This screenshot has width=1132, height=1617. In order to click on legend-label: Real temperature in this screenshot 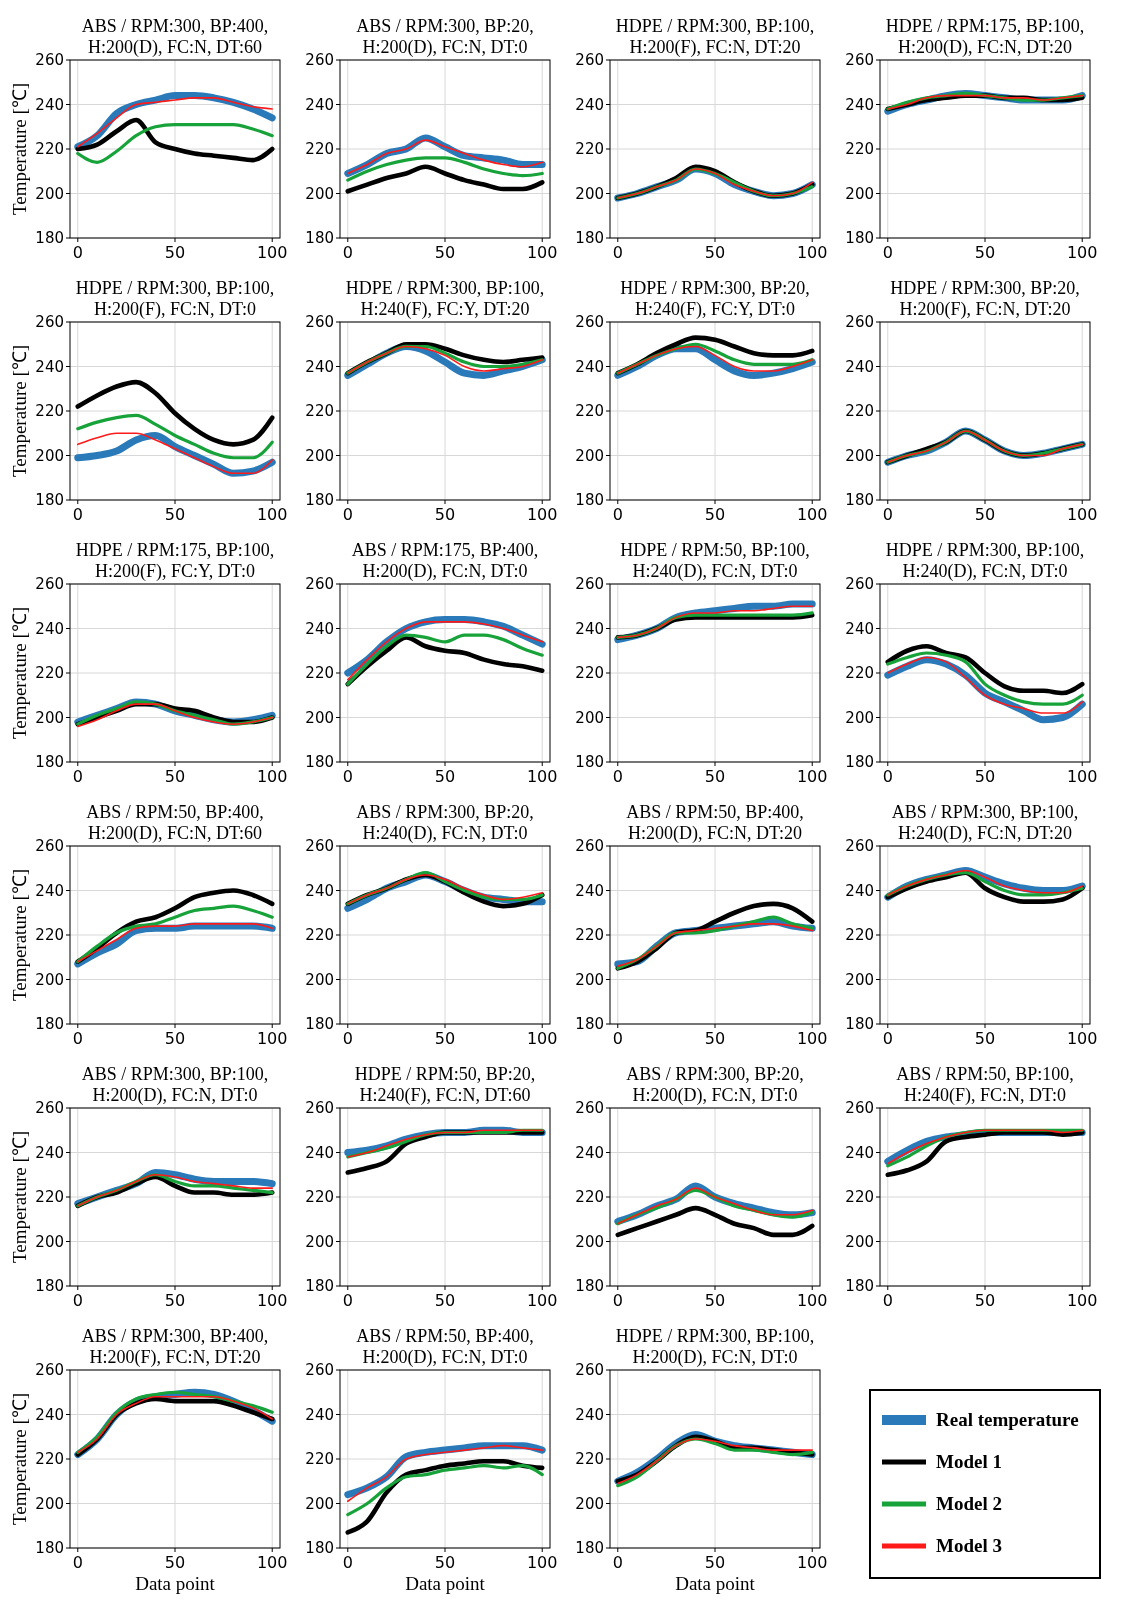, I will do `click(1007, 1419)`.